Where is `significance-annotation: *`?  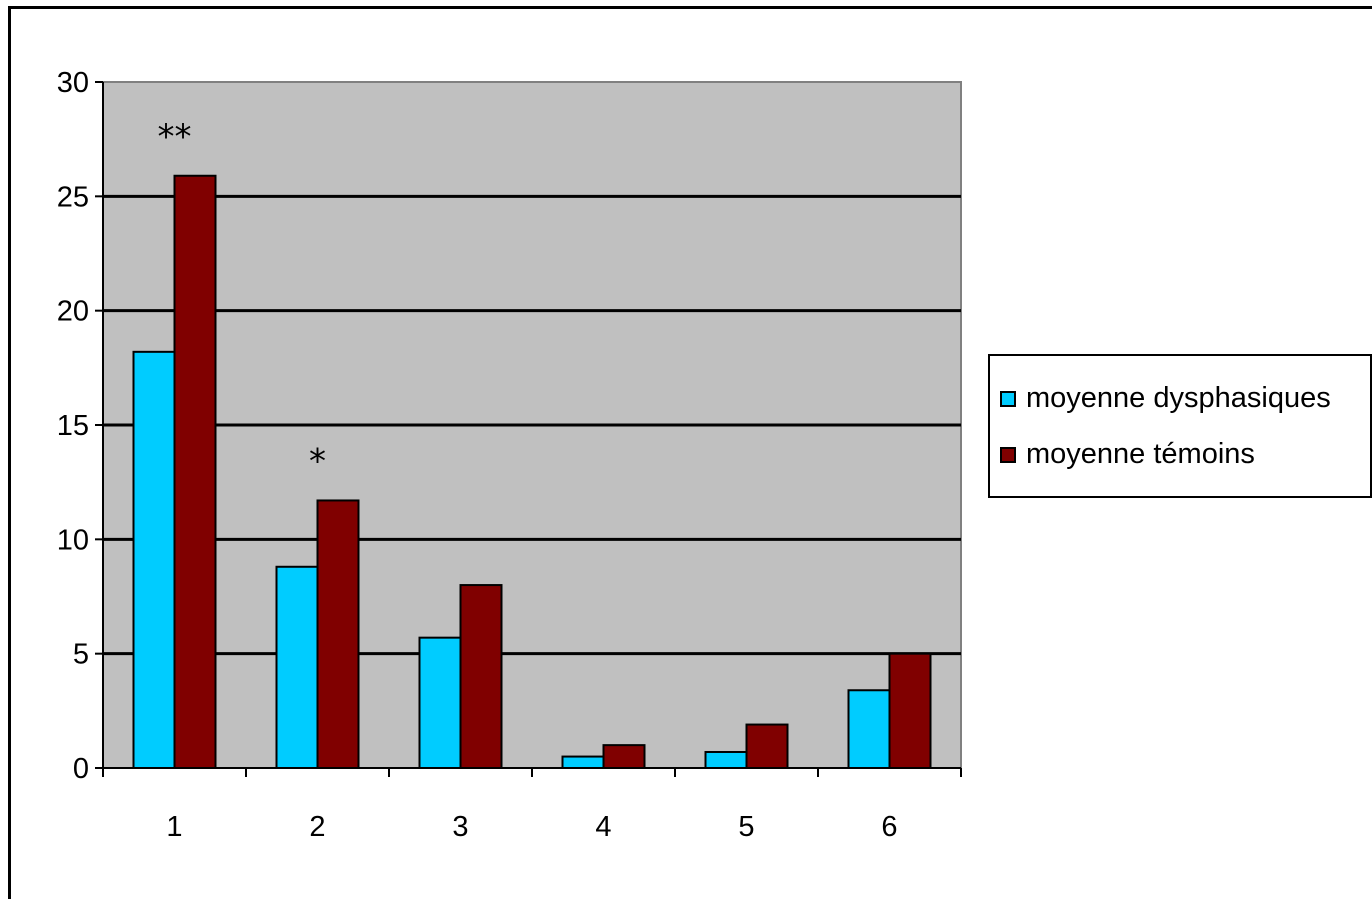 significance-annotation: * is located at coordinates (317, 461).